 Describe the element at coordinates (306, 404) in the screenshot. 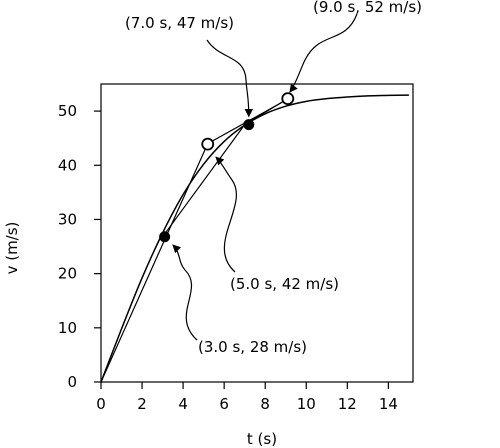

I see `x-tick-label: 10` at that location.